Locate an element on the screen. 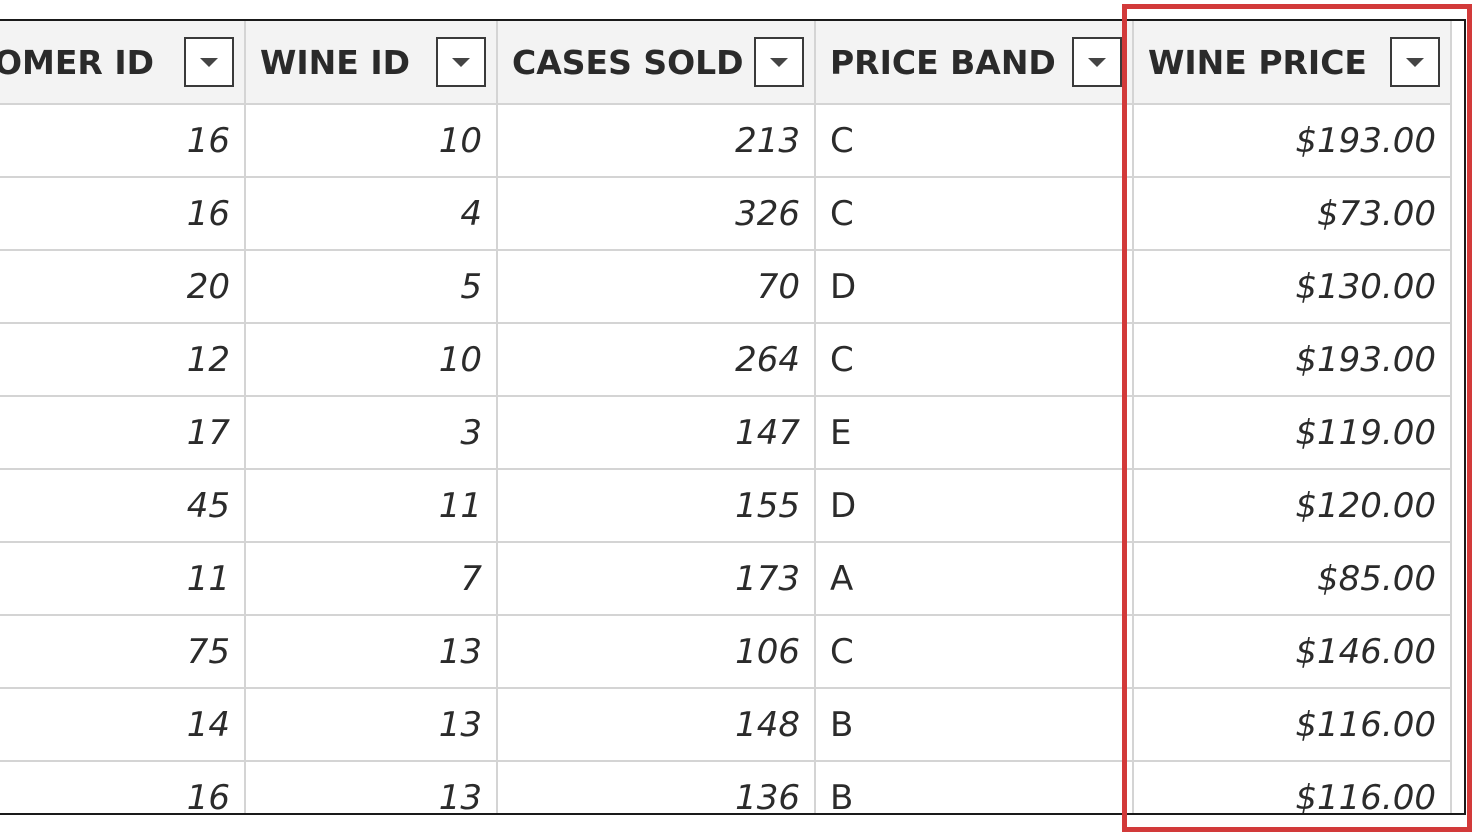 This screenshot has width=1476, height=836. table-row: 12 10 264 C $193.00 is located at coordinates (726, 360).